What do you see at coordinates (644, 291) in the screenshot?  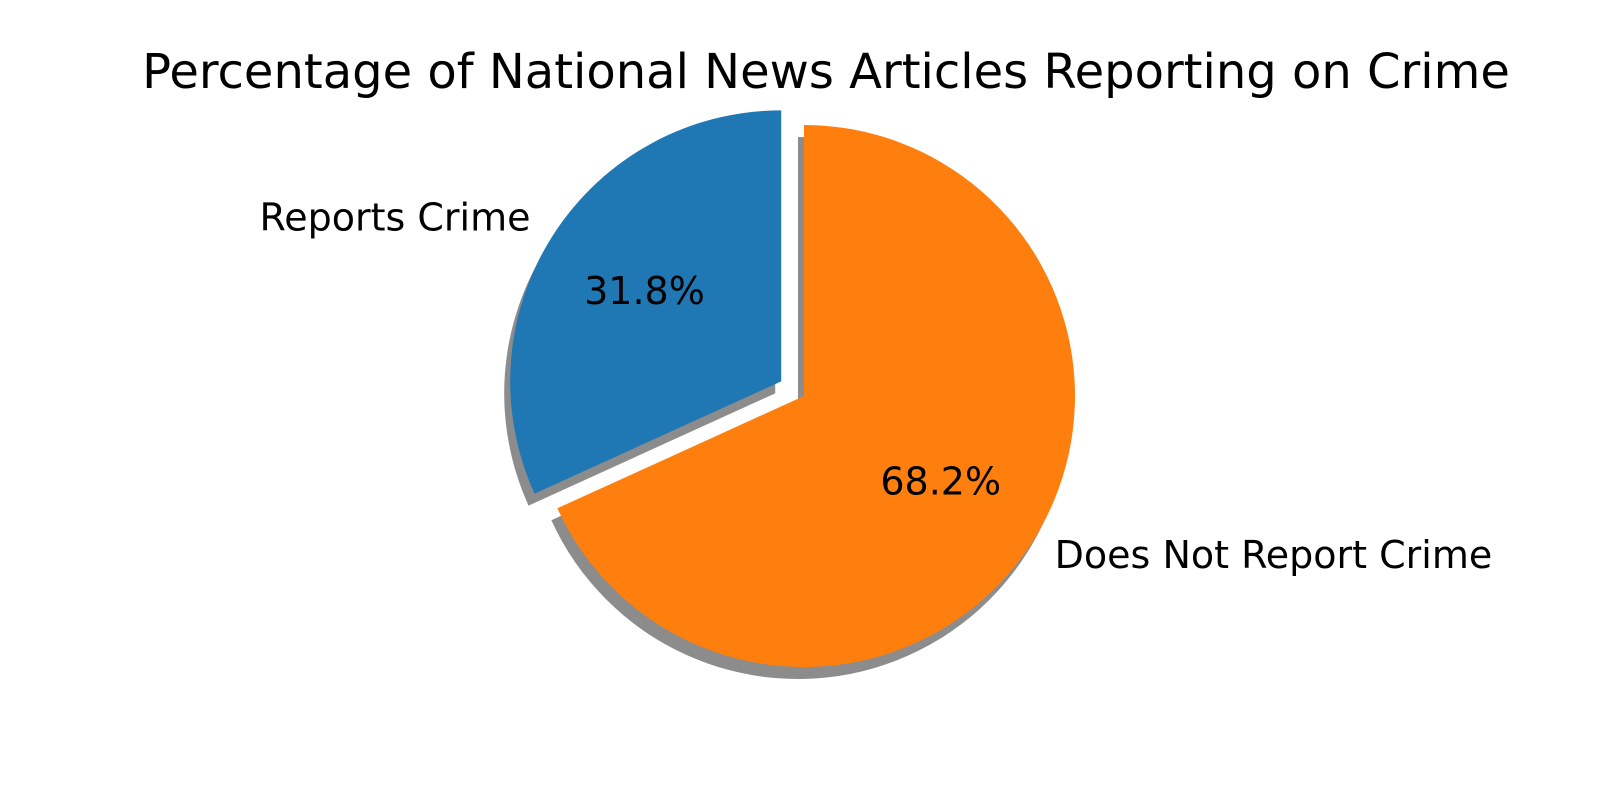 I see `pct-label-reports-crime: 31.8%` at bounding box center [644, 291].